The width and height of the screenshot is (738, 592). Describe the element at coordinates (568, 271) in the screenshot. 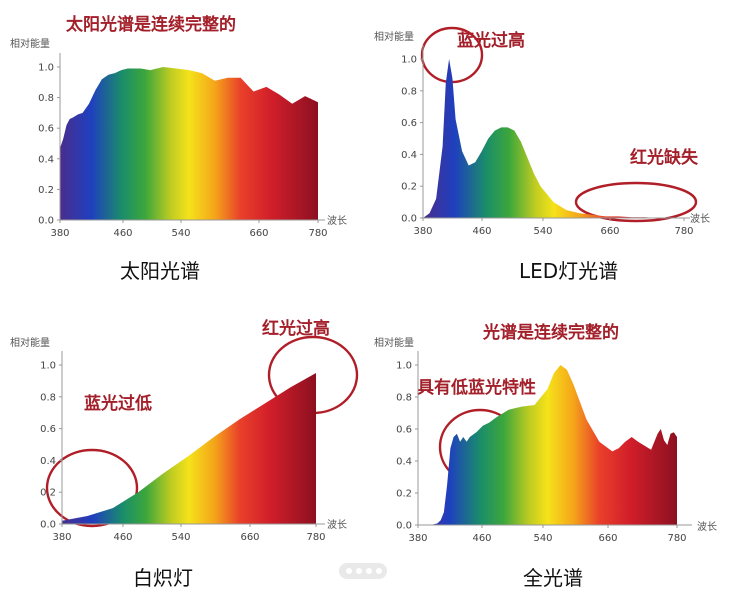

I see `caption-led: LED灯光谱` at that location.